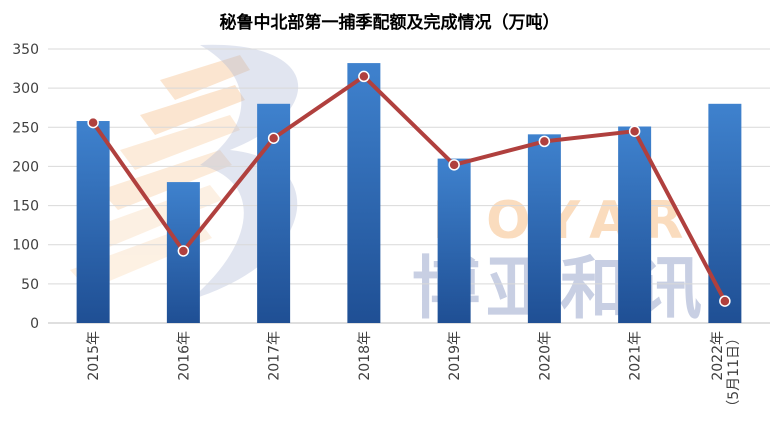 The image size is (779, 441). I want to click on x-tick-label-line: 2018年, so click(365, 356).